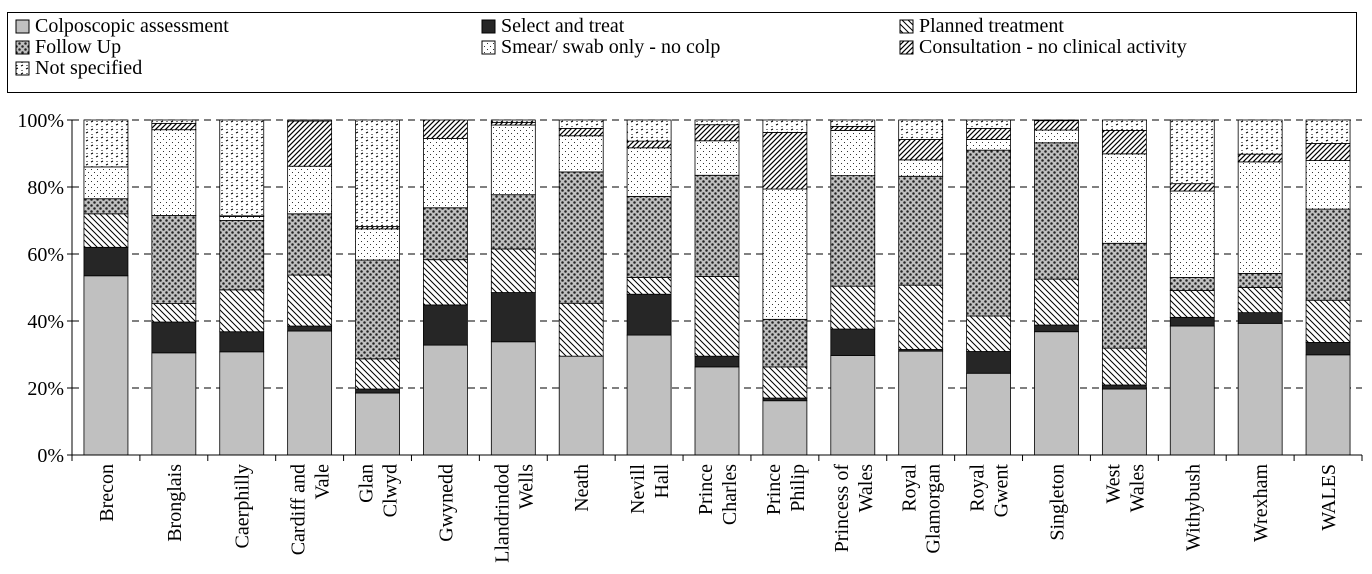 The image size is (1372, 574). Describe the element at coordinates (243, 506) in the screenshot. I see `x-tick-label-line: Caerphilly` at that location.